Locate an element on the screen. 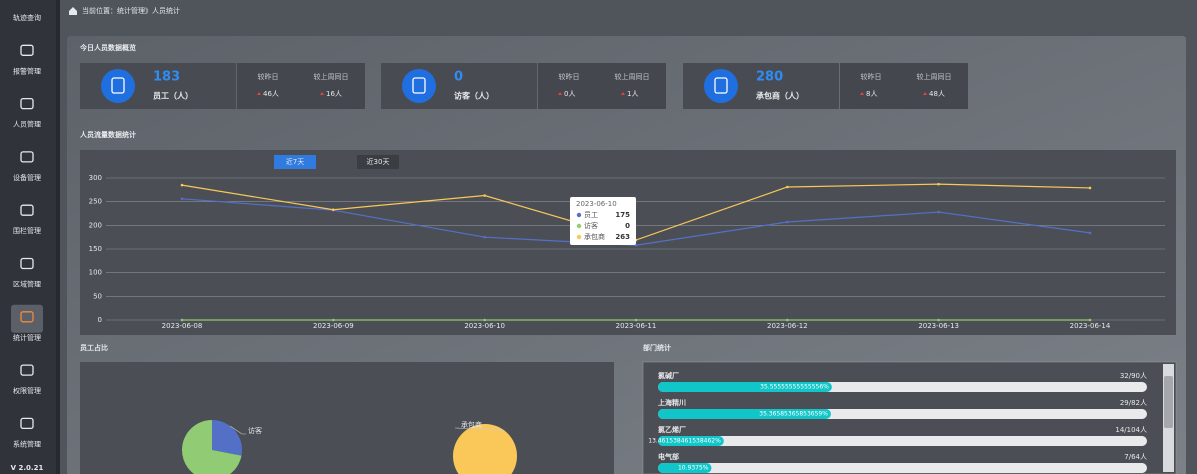 The width and height of the screenshot is (1197, 474). bar-track is located at coordinates (902, 441).